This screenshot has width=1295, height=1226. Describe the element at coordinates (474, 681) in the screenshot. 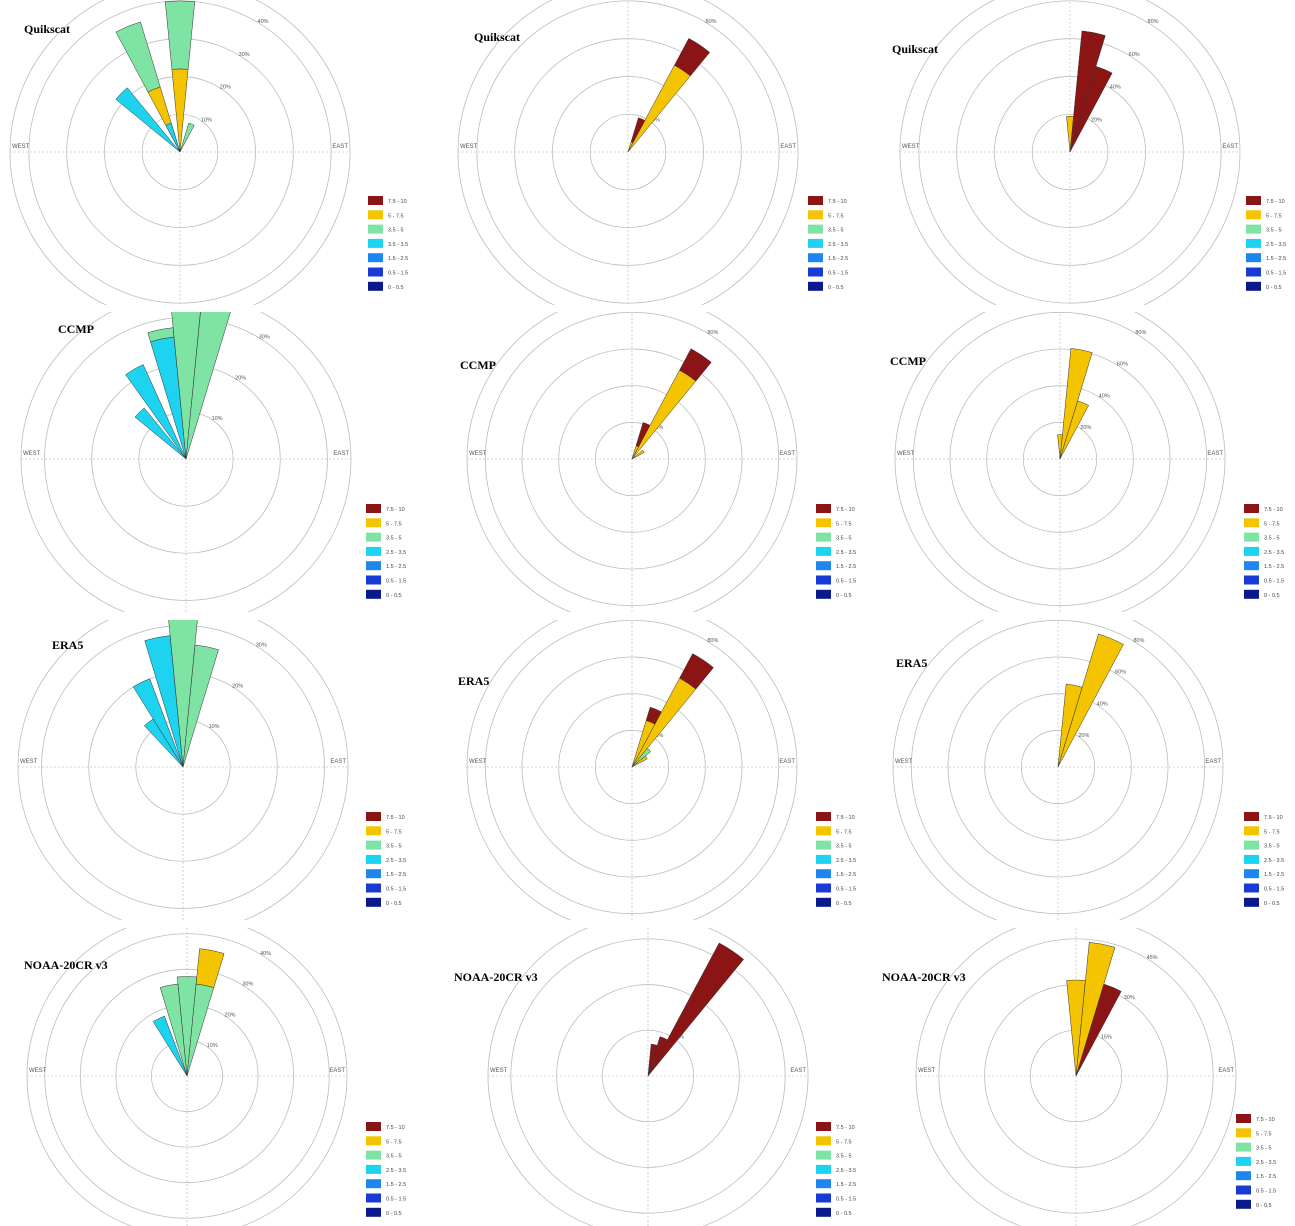

I see `panel-title: ERA5` at that location.